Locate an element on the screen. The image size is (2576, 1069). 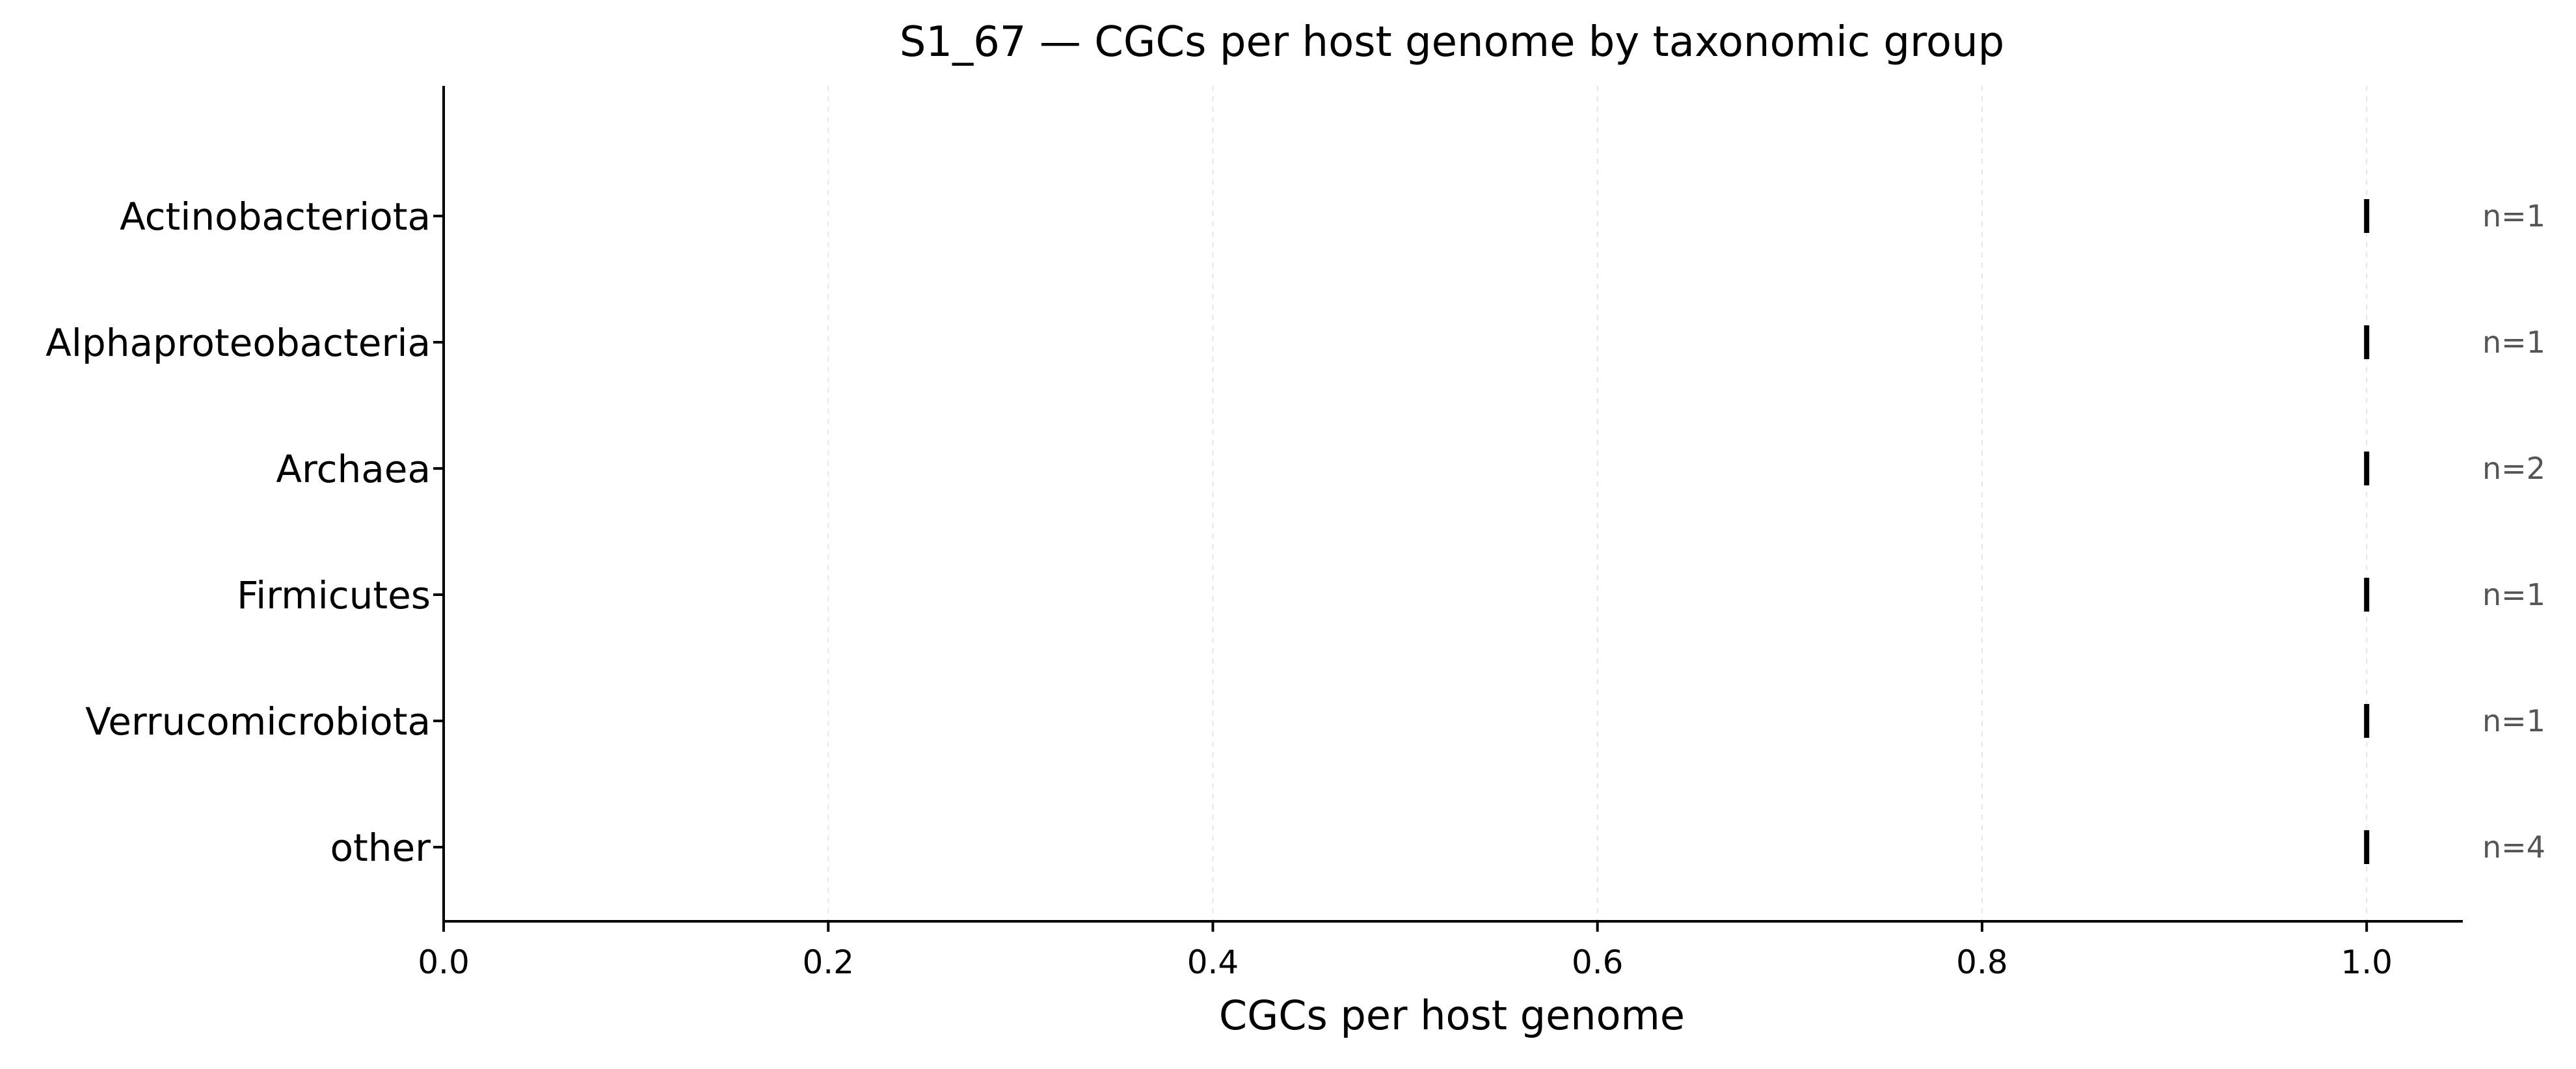
x-tick-layer: 0.0 0.2 0.4 0.6 0.8 1.0 is located at coordinates (1405, 951).